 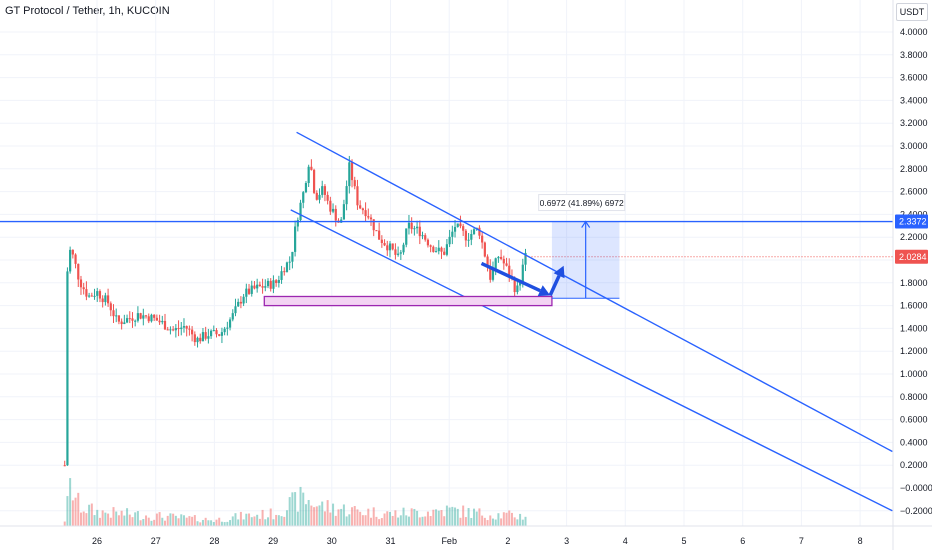 What do you see at coordinates (586, 224) in the screenshot?
I see `measure-arrow-head` at bounding box center [586, 224].